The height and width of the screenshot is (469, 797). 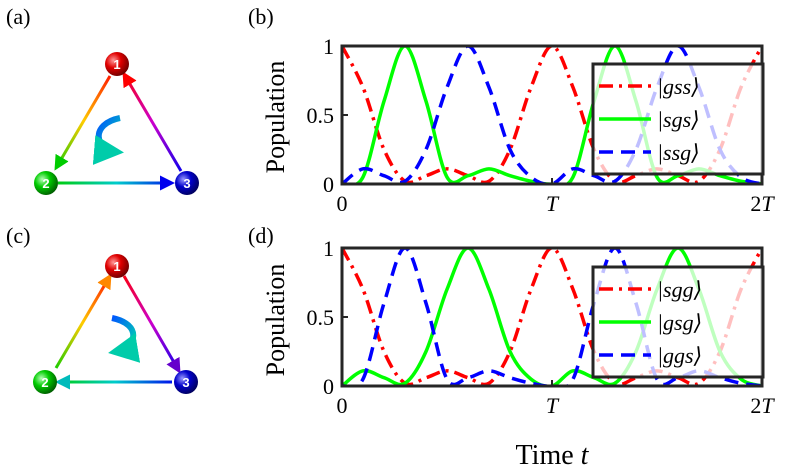 What do you see at coordinates (152, 121) in the screenshot?
I see `edge-3-1-arrow` at bounding box center [152, 121].